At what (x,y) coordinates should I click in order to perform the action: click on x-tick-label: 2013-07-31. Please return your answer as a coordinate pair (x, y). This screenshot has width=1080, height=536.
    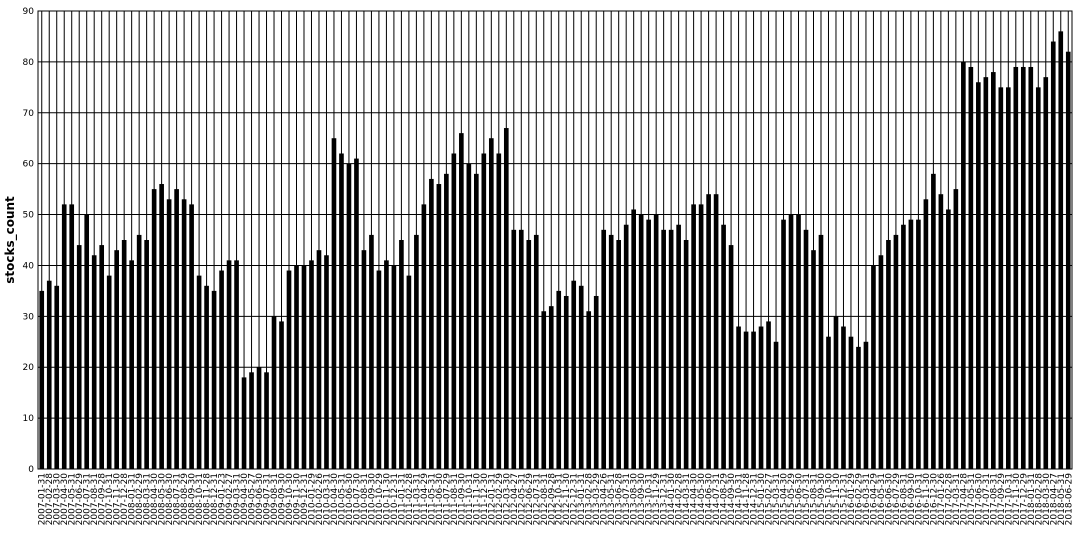
    Looking at the image, I should click on (627, 499).